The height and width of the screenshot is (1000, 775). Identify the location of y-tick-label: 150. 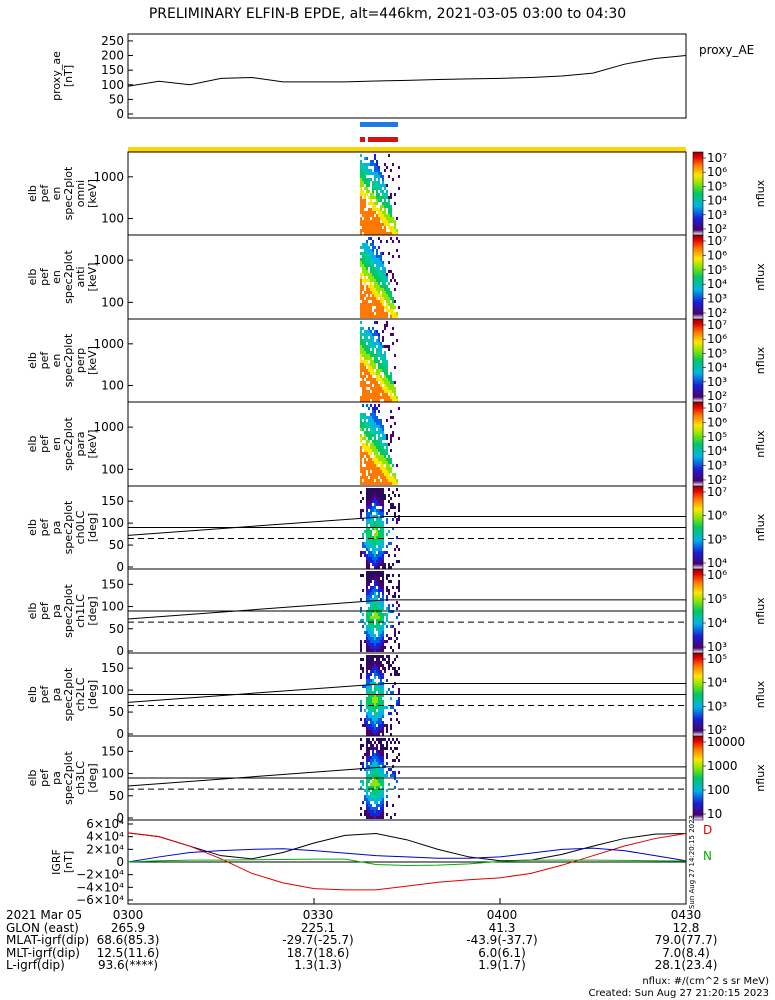
(112, 668).